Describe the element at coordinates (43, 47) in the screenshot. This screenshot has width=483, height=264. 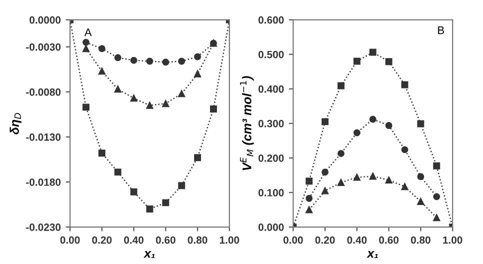
I see `y-tick-label: -0.0030` at that location.